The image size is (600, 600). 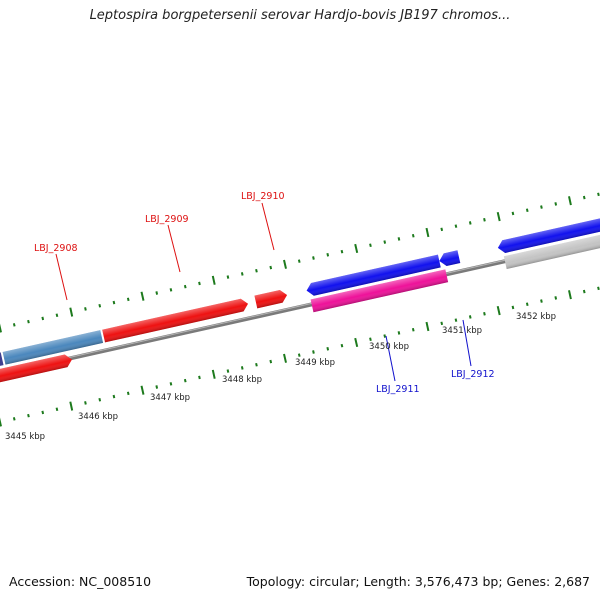 I want to click on gene-fwd-red-left, so click(x=36, y=371).